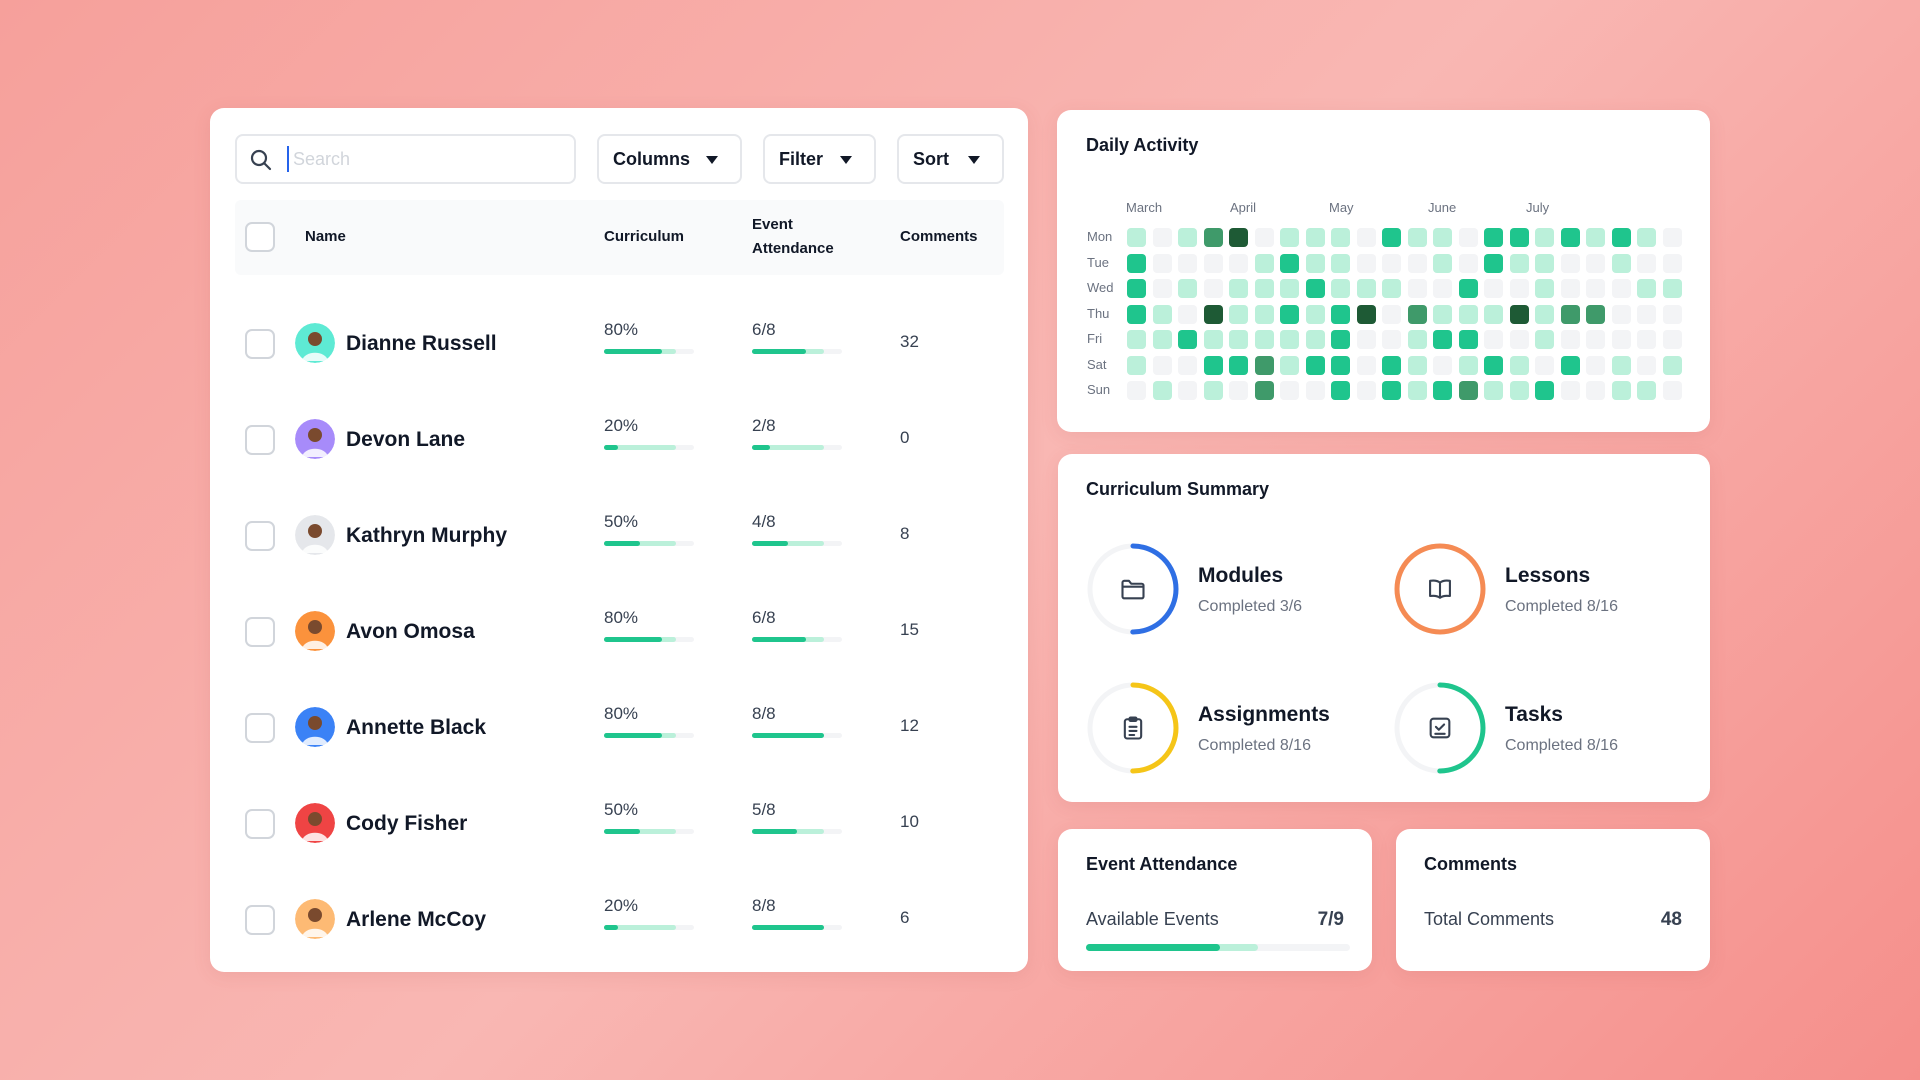  Describe the element at coordinates (619, 536) in the screenshot. I see `table-row: Kathryn Murphy 50% 4/8 8` at that location.